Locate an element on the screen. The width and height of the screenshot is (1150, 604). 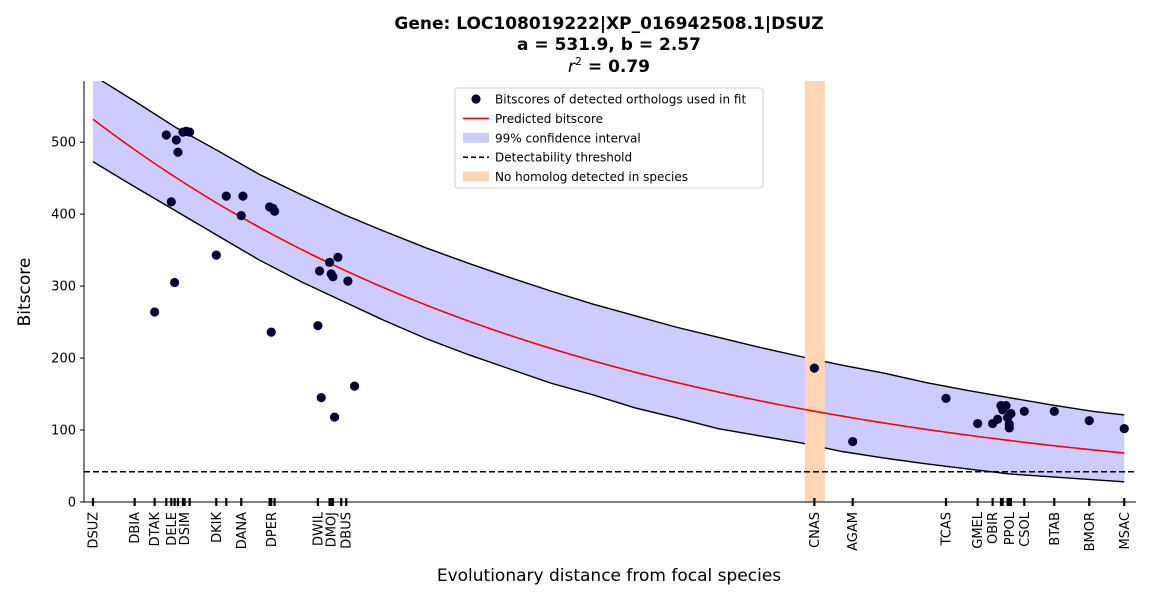
legend-marker-ci is located at coordinates (476, 137).